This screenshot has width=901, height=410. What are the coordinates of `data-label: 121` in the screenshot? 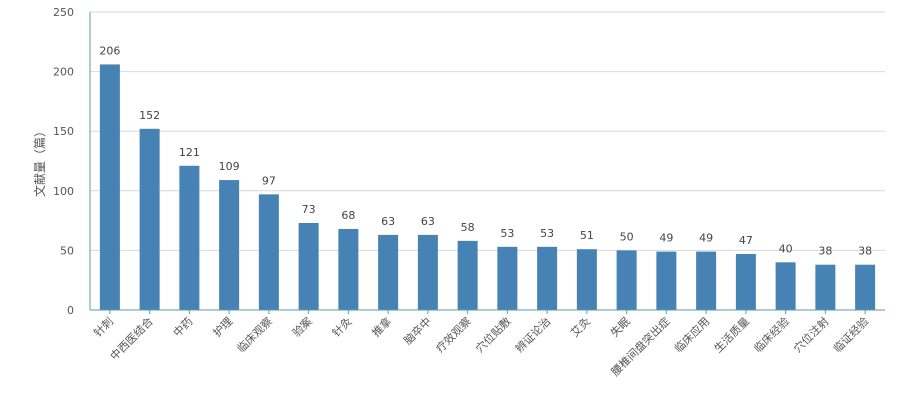 It's located at (189, 152).